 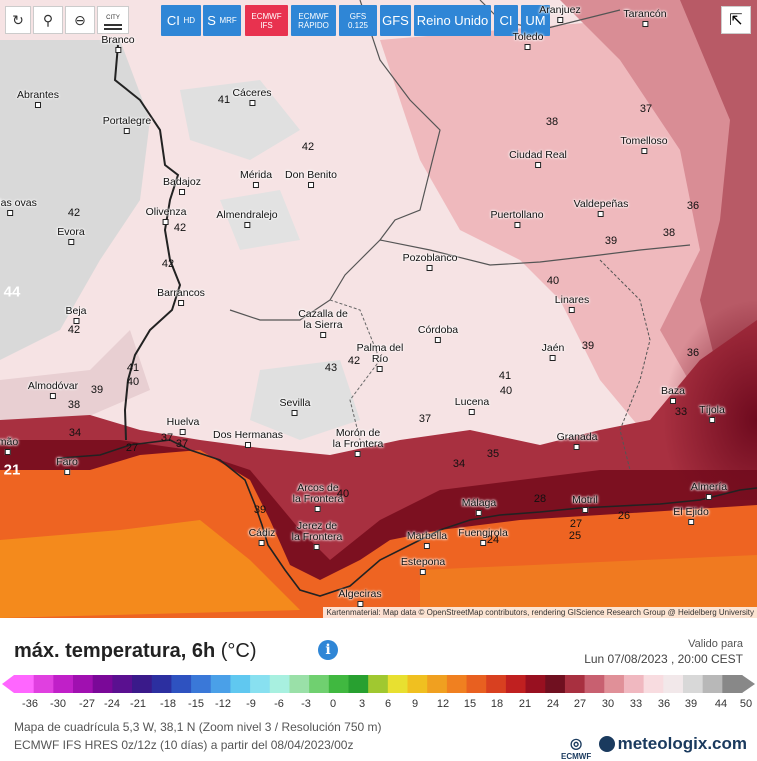 I want to click on model-button-ci-hd: CI HD, so click(x=181, y=20).